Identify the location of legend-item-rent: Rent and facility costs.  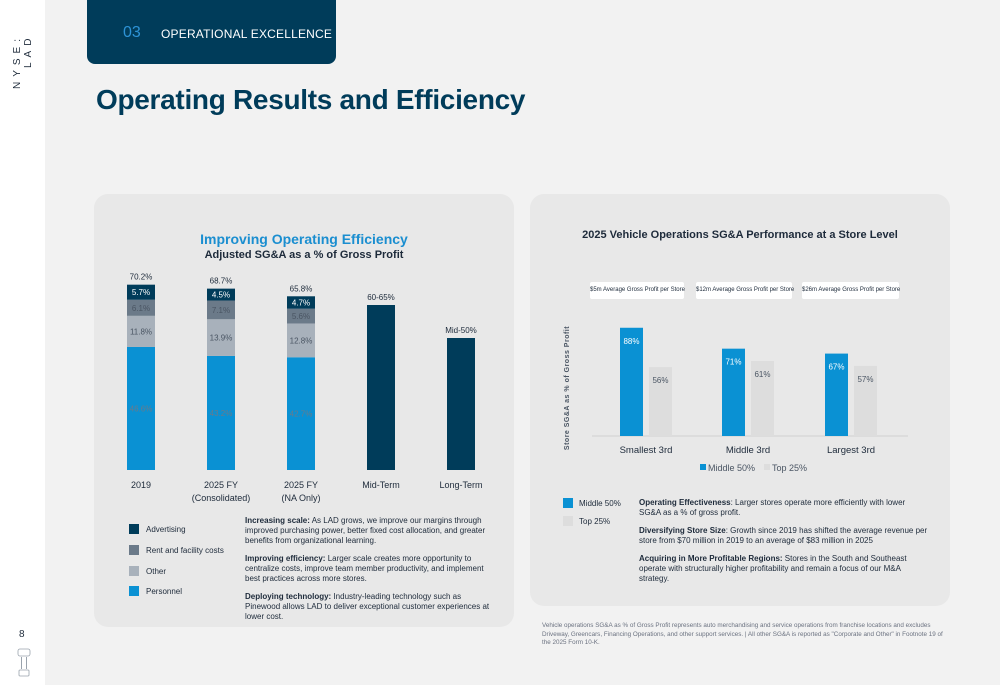
(184, 551).